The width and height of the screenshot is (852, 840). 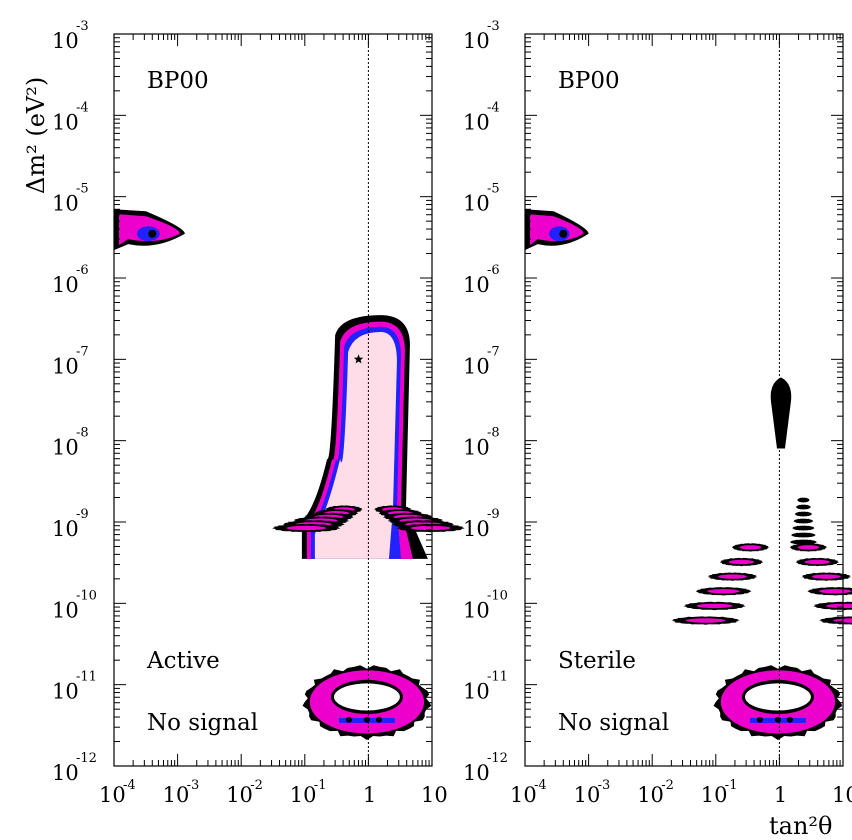 I want to click on y-tick-label-exponent: -12, so click(x=497, y=758).